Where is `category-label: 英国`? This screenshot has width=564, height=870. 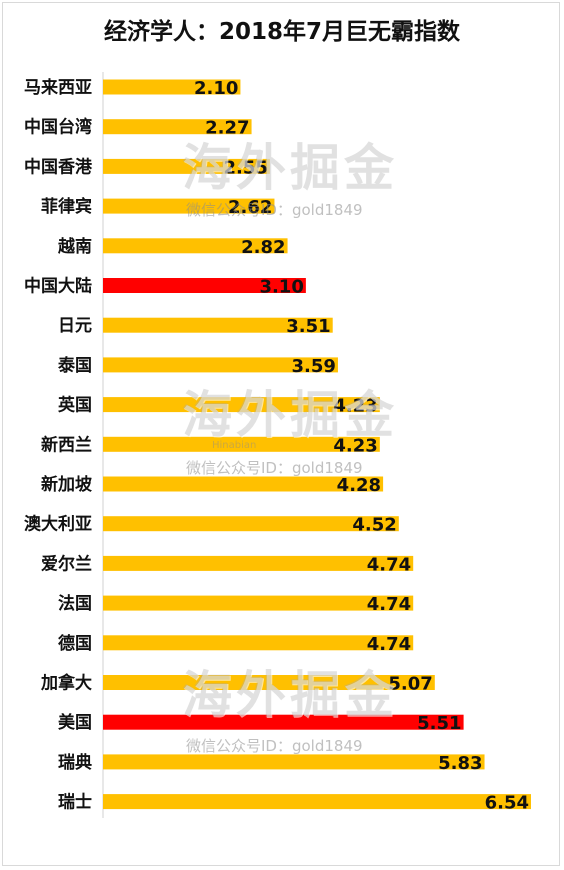
category-label: 英国 is located at coordinates (75, 405).